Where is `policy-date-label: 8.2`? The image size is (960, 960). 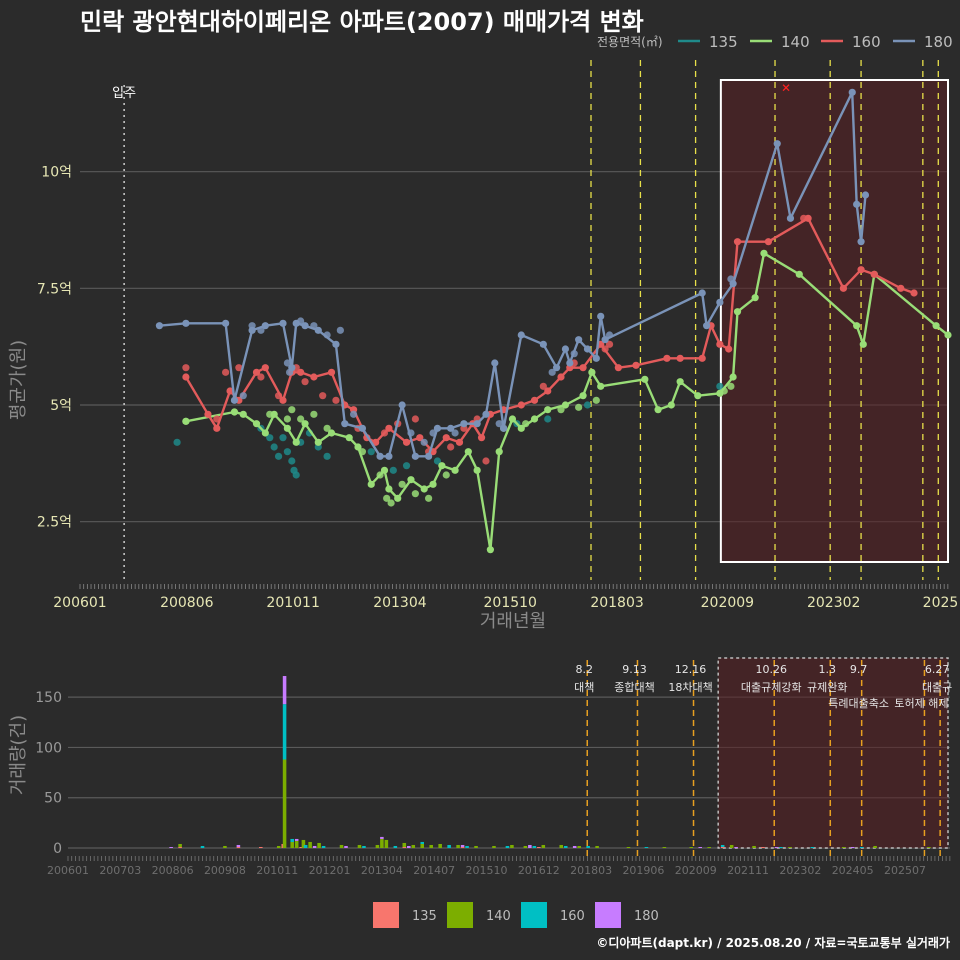
policy-date-label: 8.2 is located at coordinates (584, 669).